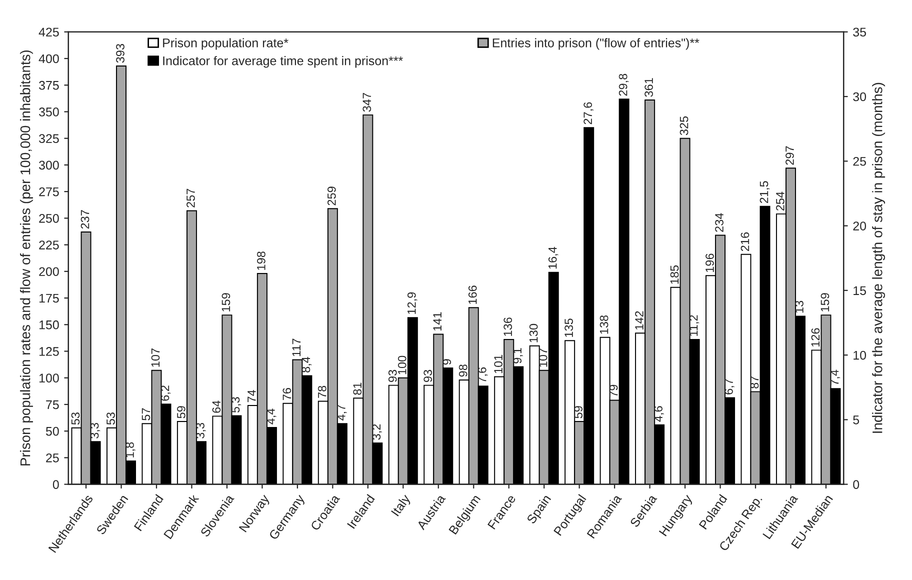  Describe the element at coordinates (190, 198) in the screenshot. I see `data-label: 257` at that location.